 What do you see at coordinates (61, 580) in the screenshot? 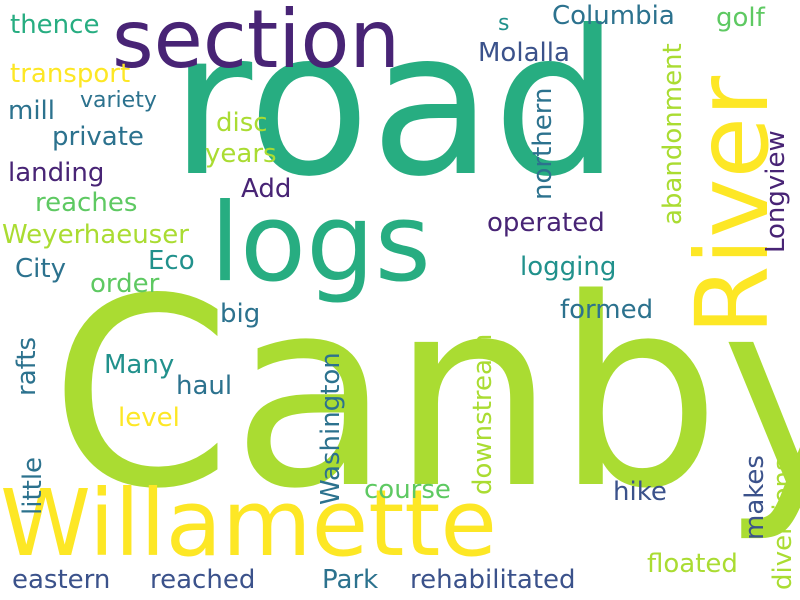
I see `word-eastern: eastern` at bounding box center [61, 580].